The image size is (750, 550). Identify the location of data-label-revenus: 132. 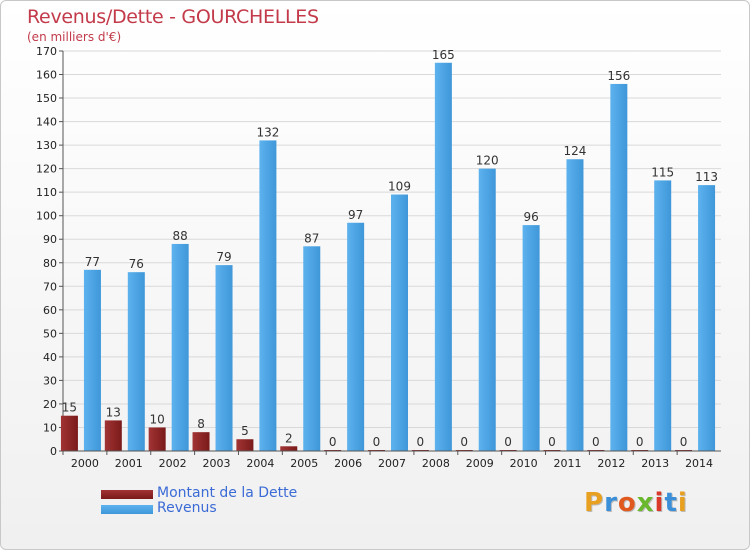
(267, 132).